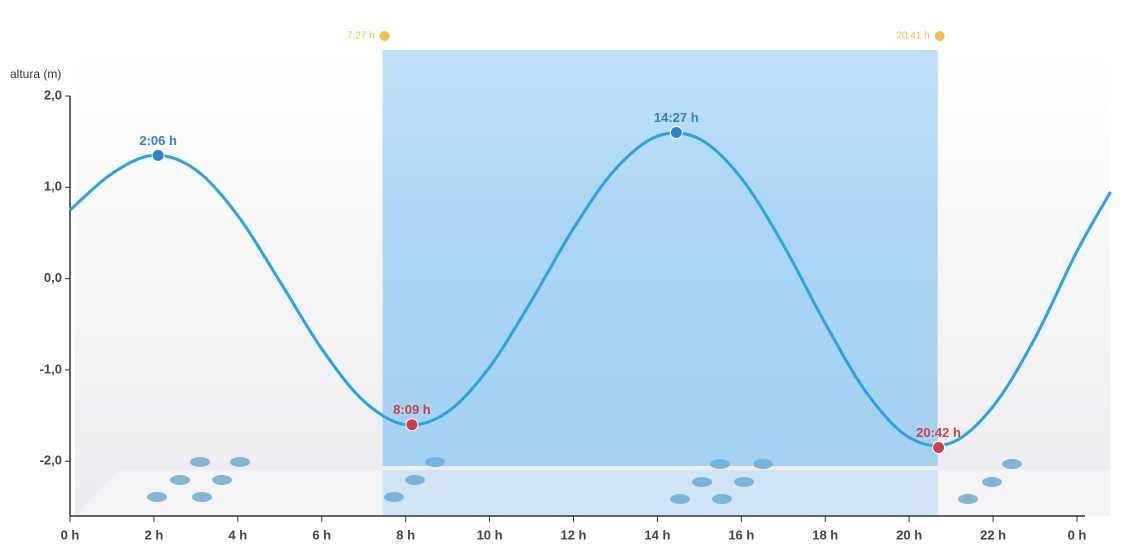 Image resolution: width=1122 pixels, height=549 pixels. What do you see at coordinates (660, 493) in the screenshot?
I see `daylight-floor` at bounding box center [660, 493].